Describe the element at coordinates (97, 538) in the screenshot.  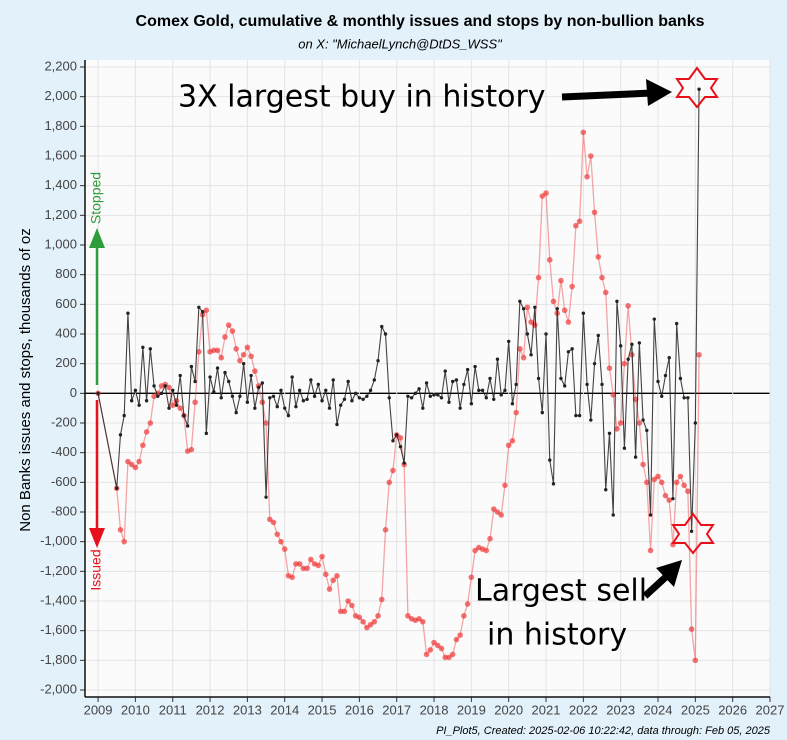
I see `issued-arrowhead` at that location.